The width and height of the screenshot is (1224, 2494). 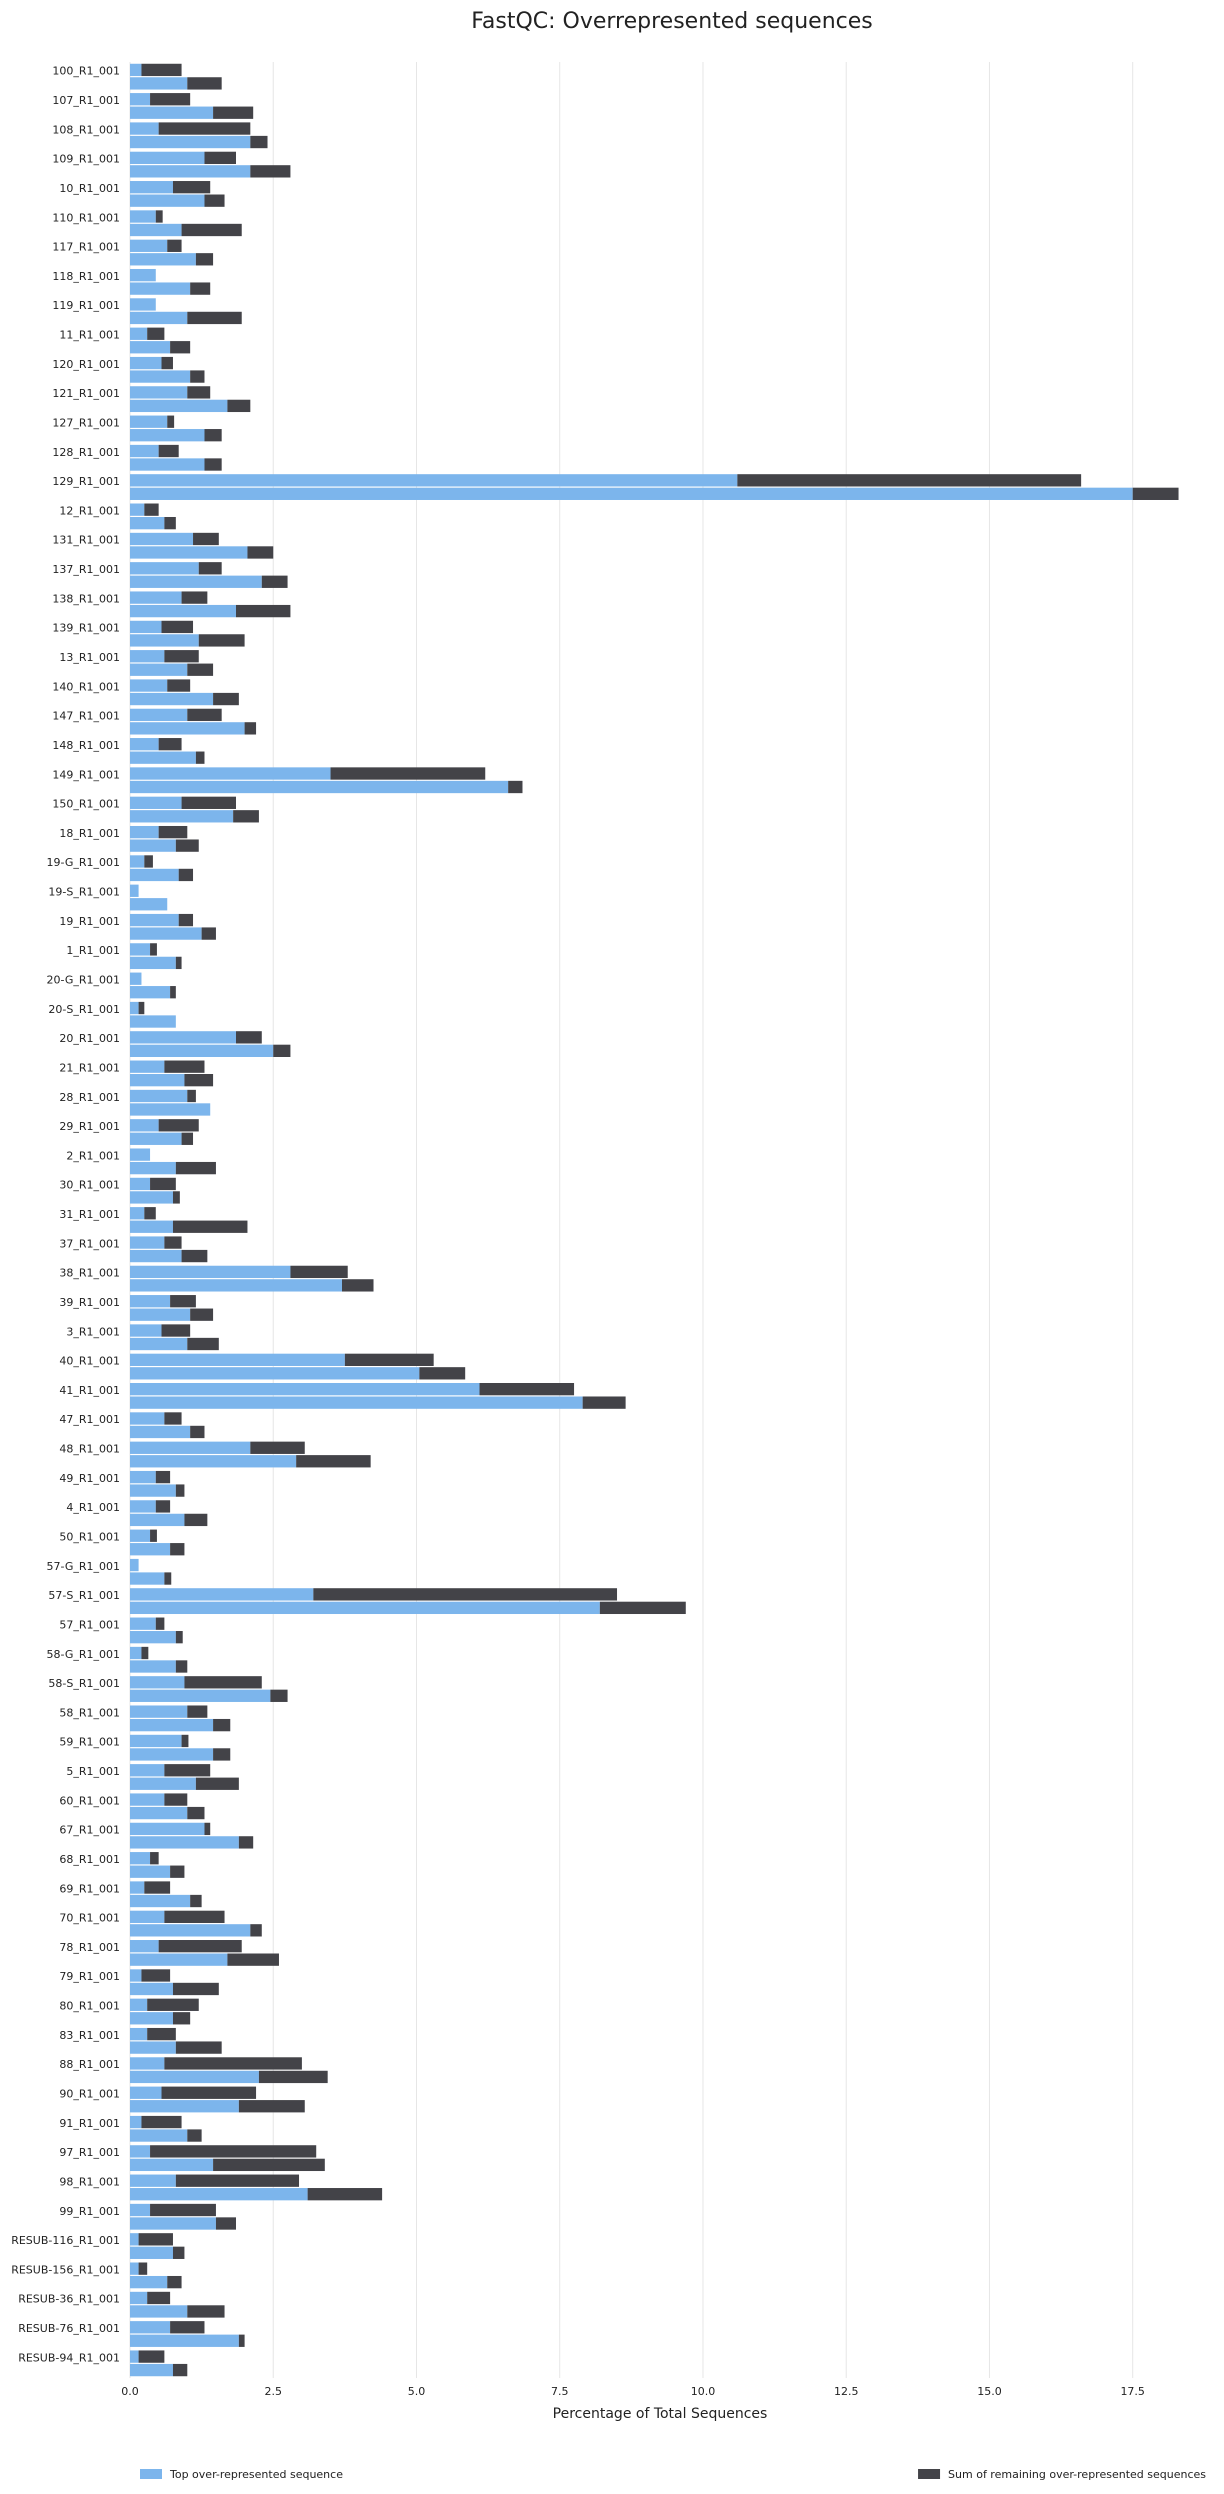 What do you see at coordinates (89, 1918) in the screenshot?
I see `y-tick-label: 70_R1_001` at bounding box center [89, 1918].